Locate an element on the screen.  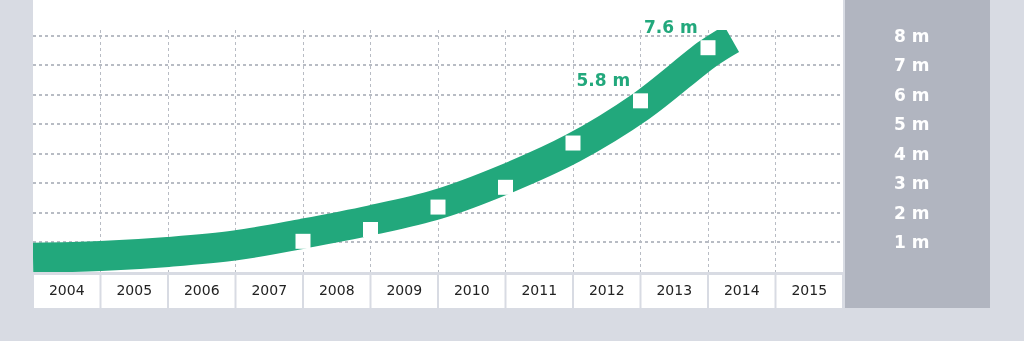
y-tick-label: 8 m is located at coordinates (912, 35).